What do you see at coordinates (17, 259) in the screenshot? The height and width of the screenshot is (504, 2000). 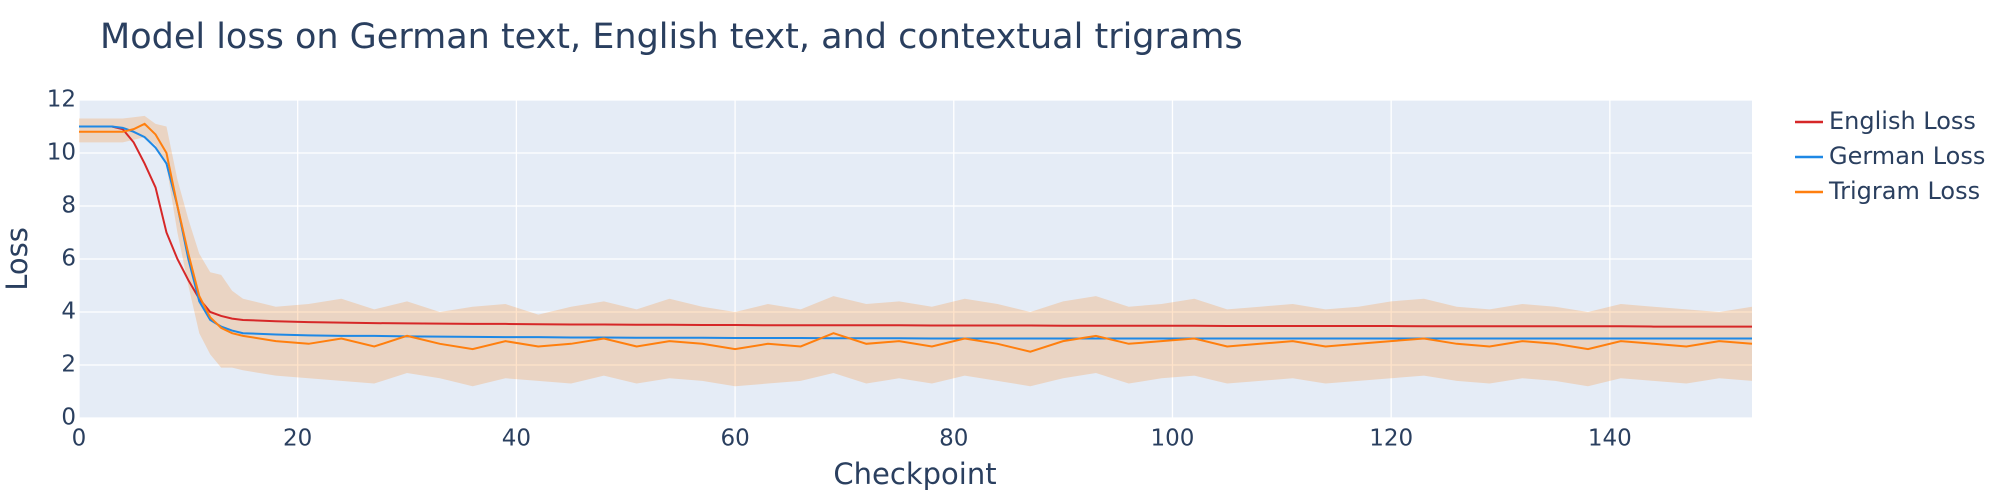 I see `y-axis-title: Loss` at bounding box center [17, 259].